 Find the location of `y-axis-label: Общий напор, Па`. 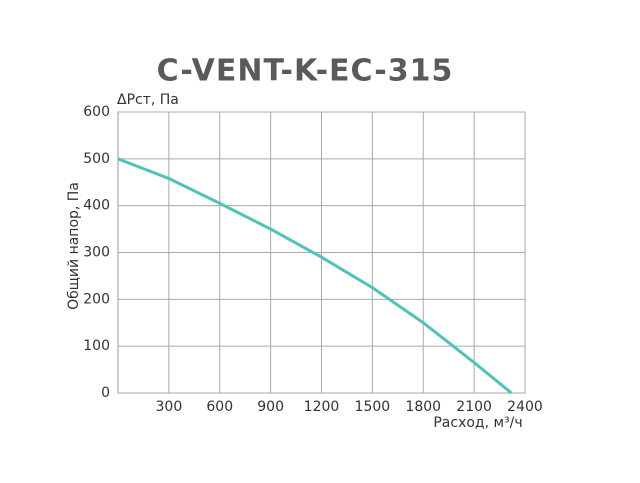

y-axis-label: Общий напор, Па is located at coordinates (74, 246).